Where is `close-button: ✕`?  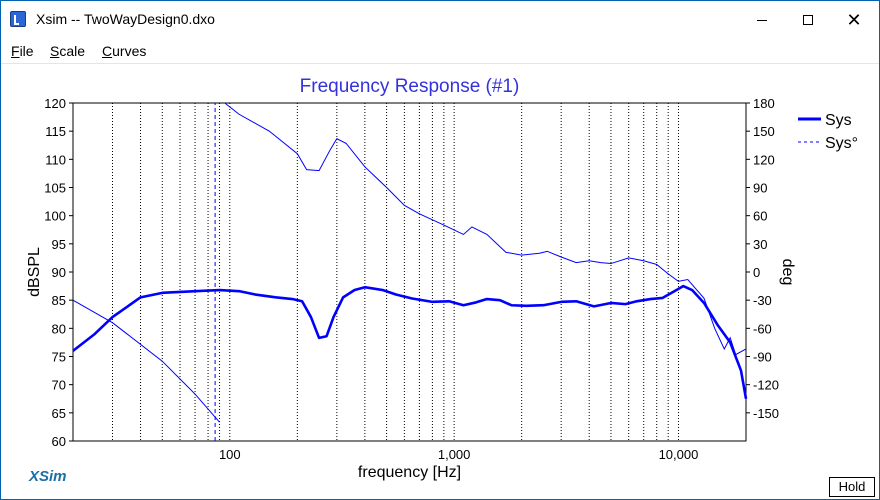 close-button: ✕ is located at coordinates (854, 20).